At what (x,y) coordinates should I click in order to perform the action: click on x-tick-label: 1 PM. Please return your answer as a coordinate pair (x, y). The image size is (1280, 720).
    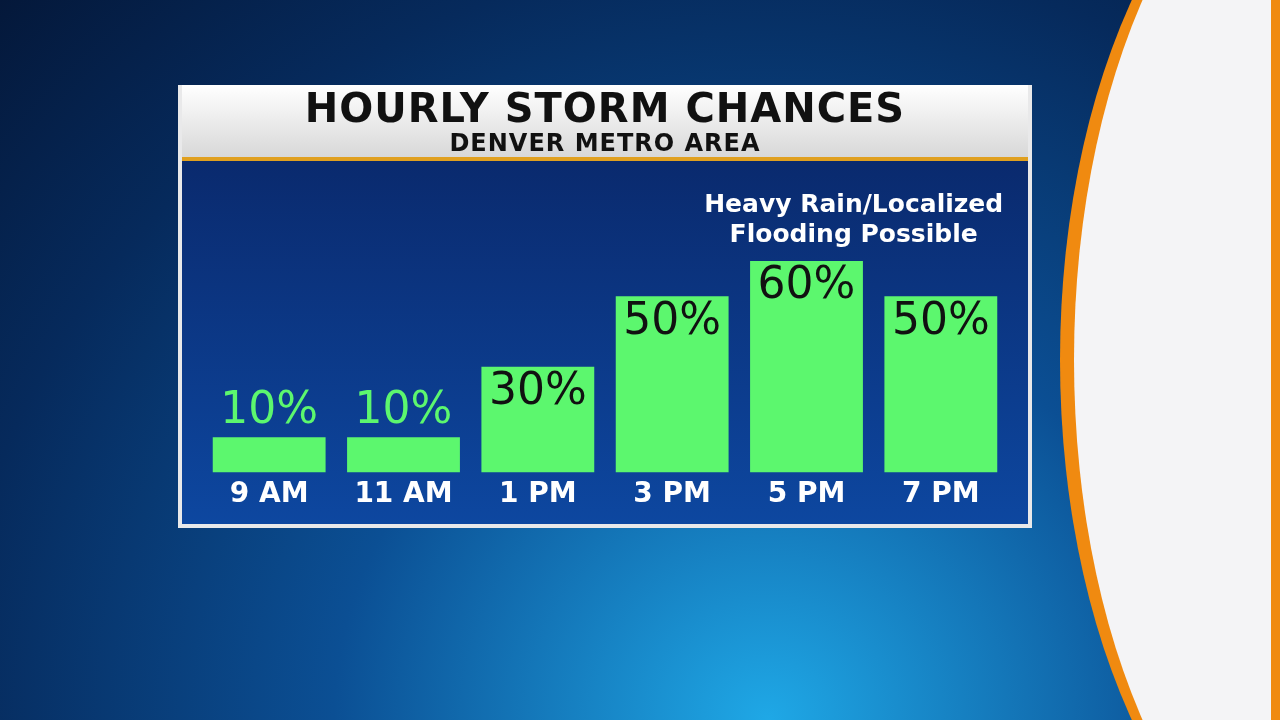
    Looking at the image, I should click on (538, 493).